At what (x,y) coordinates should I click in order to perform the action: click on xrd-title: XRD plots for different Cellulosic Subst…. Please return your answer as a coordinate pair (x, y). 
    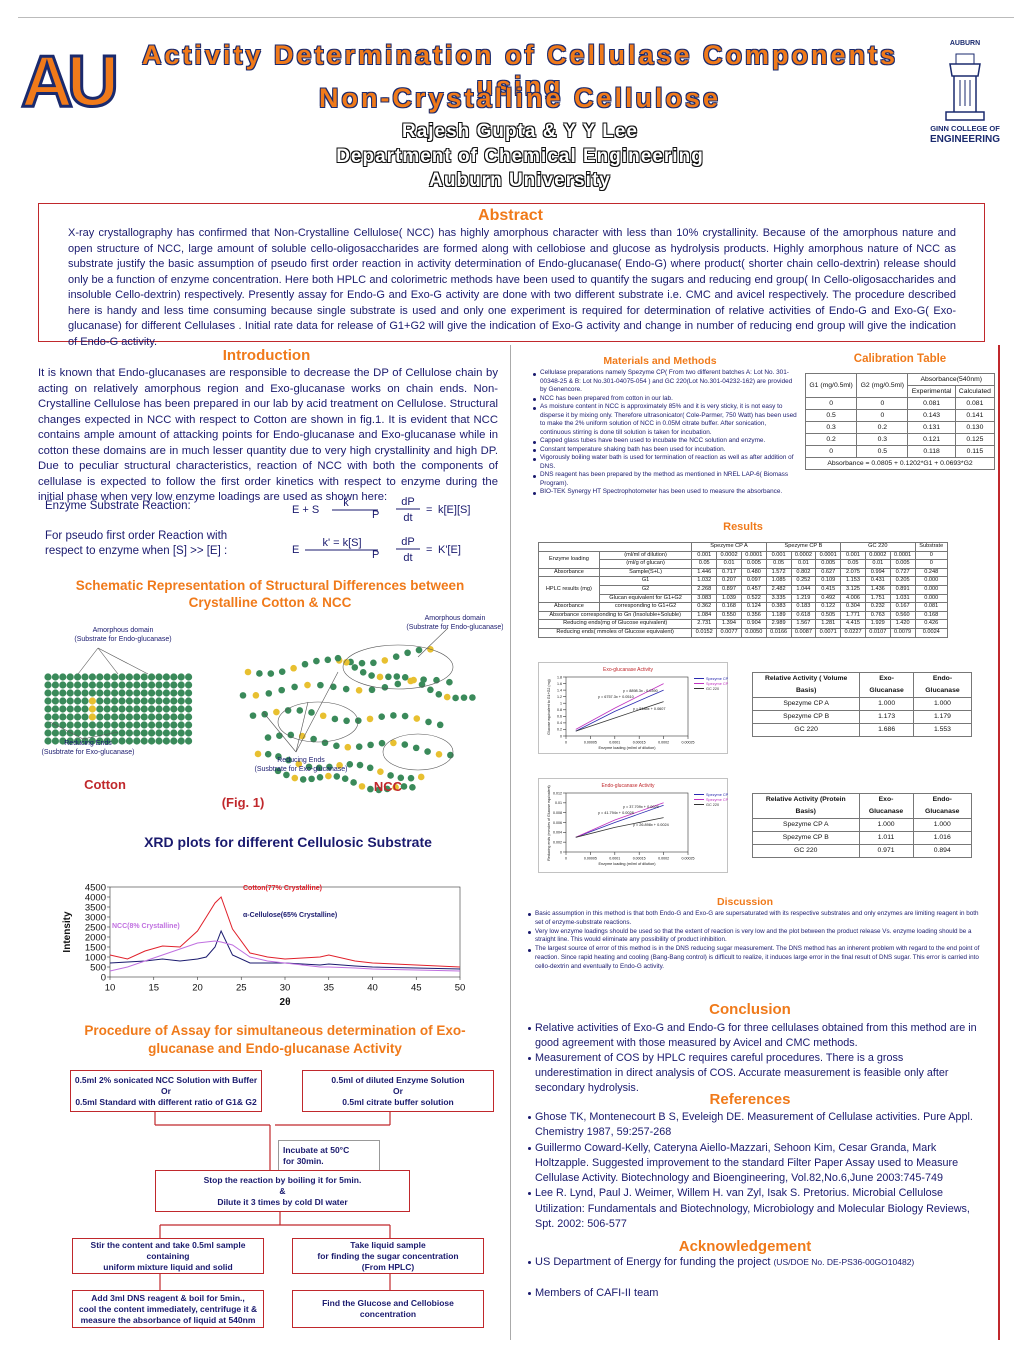
    Looking at the image, I should click on (288, 842).